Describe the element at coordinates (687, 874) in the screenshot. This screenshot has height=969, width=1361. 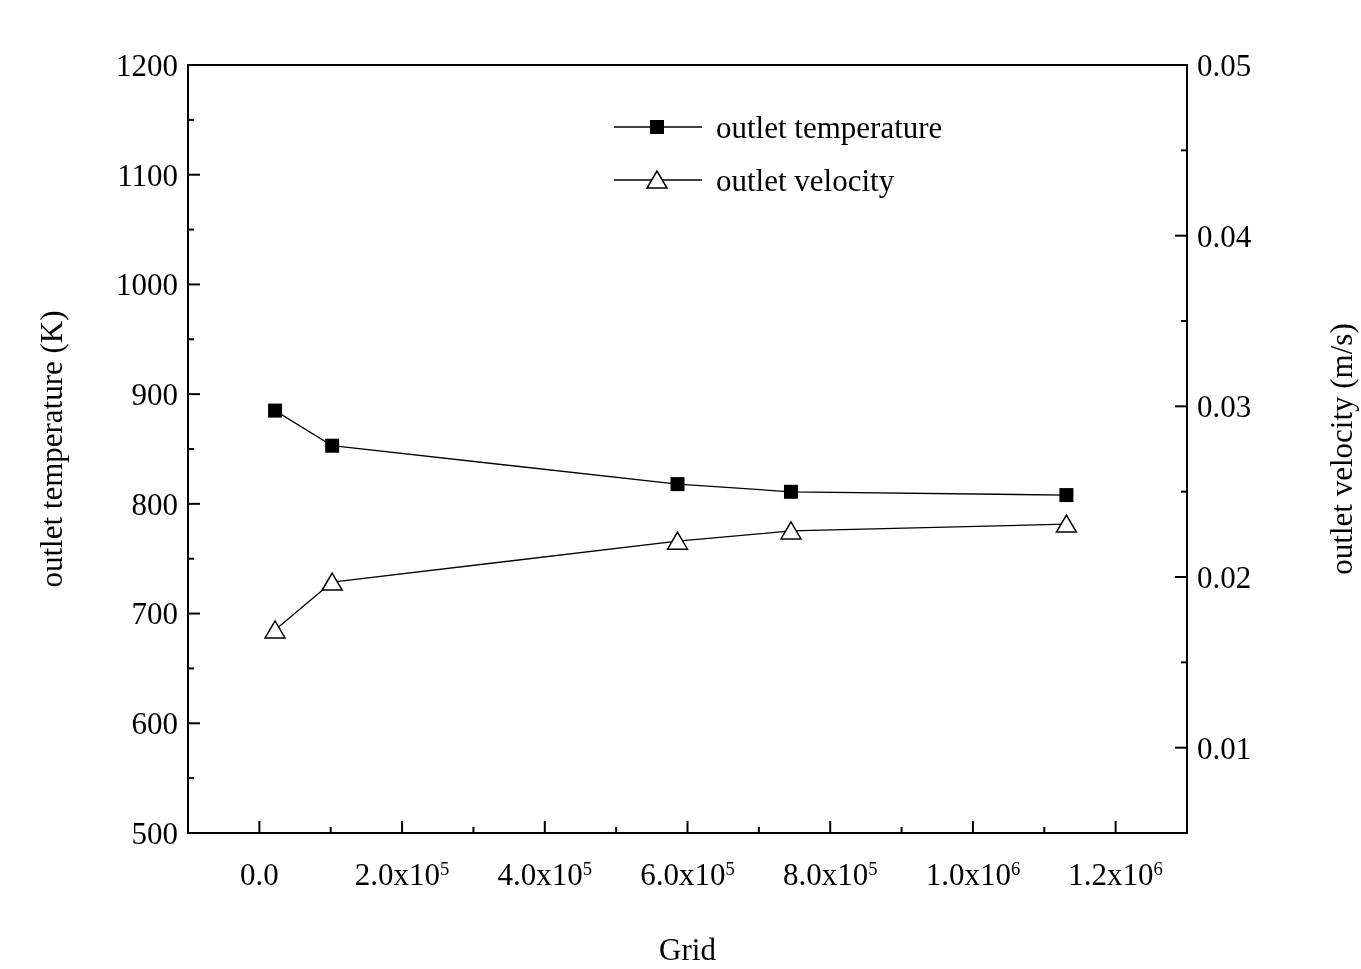
I see `x-tick-label: 6.0x10$^{5}$` at that location.